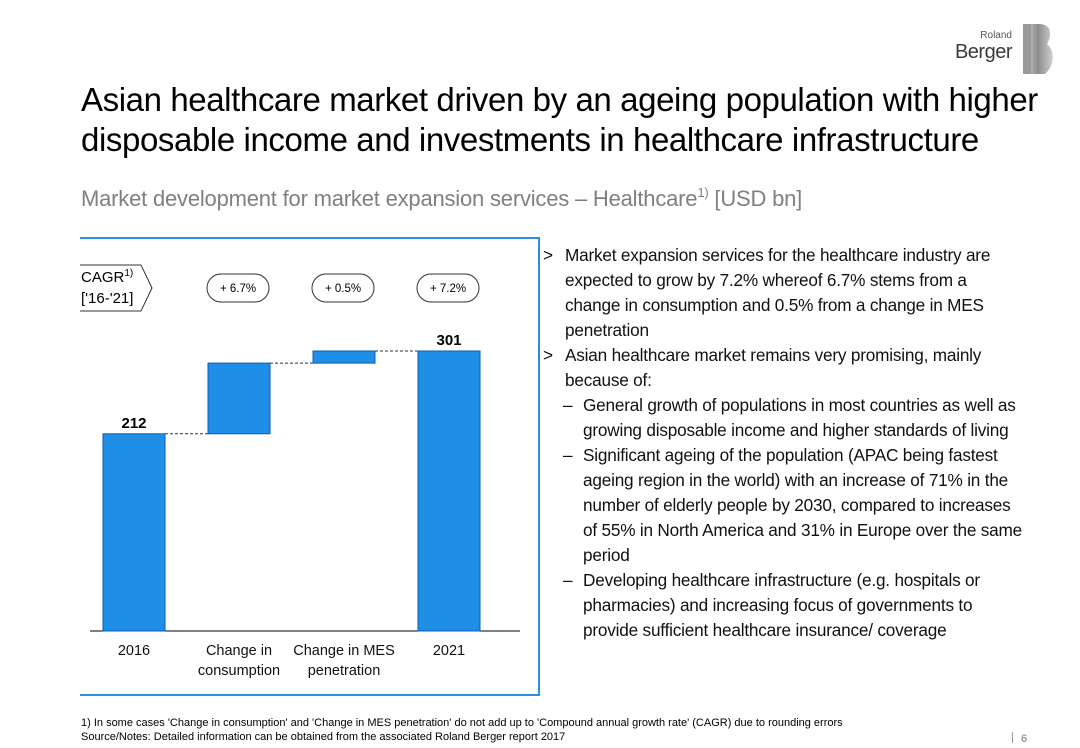 This screenshot has height=748, width=1080. Describe the element at coordinates (448, 340) in the screenshot. I see `data-label: 301` at that location.